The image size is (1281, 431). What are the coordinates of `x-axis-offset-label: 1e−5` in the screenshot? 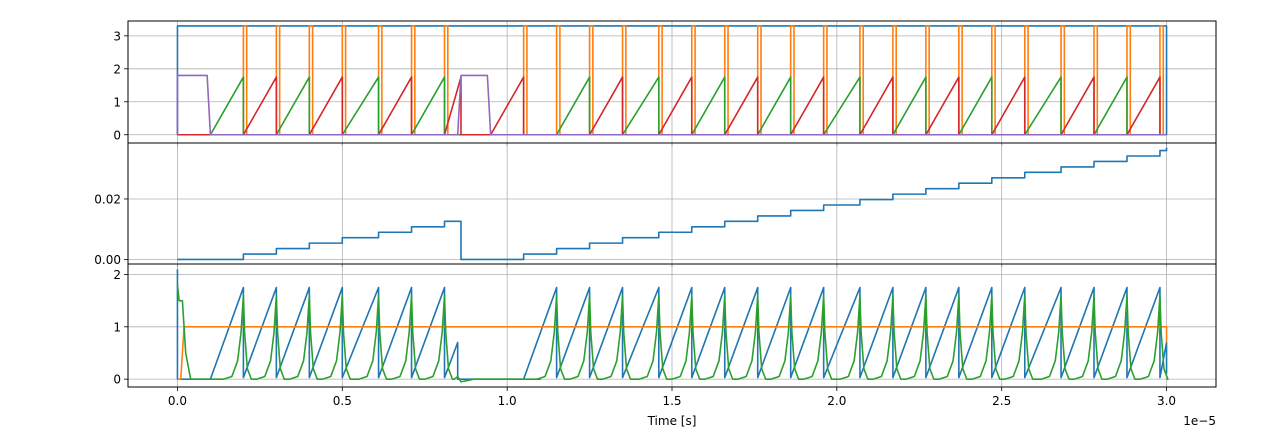 It's located at (1199, 421).